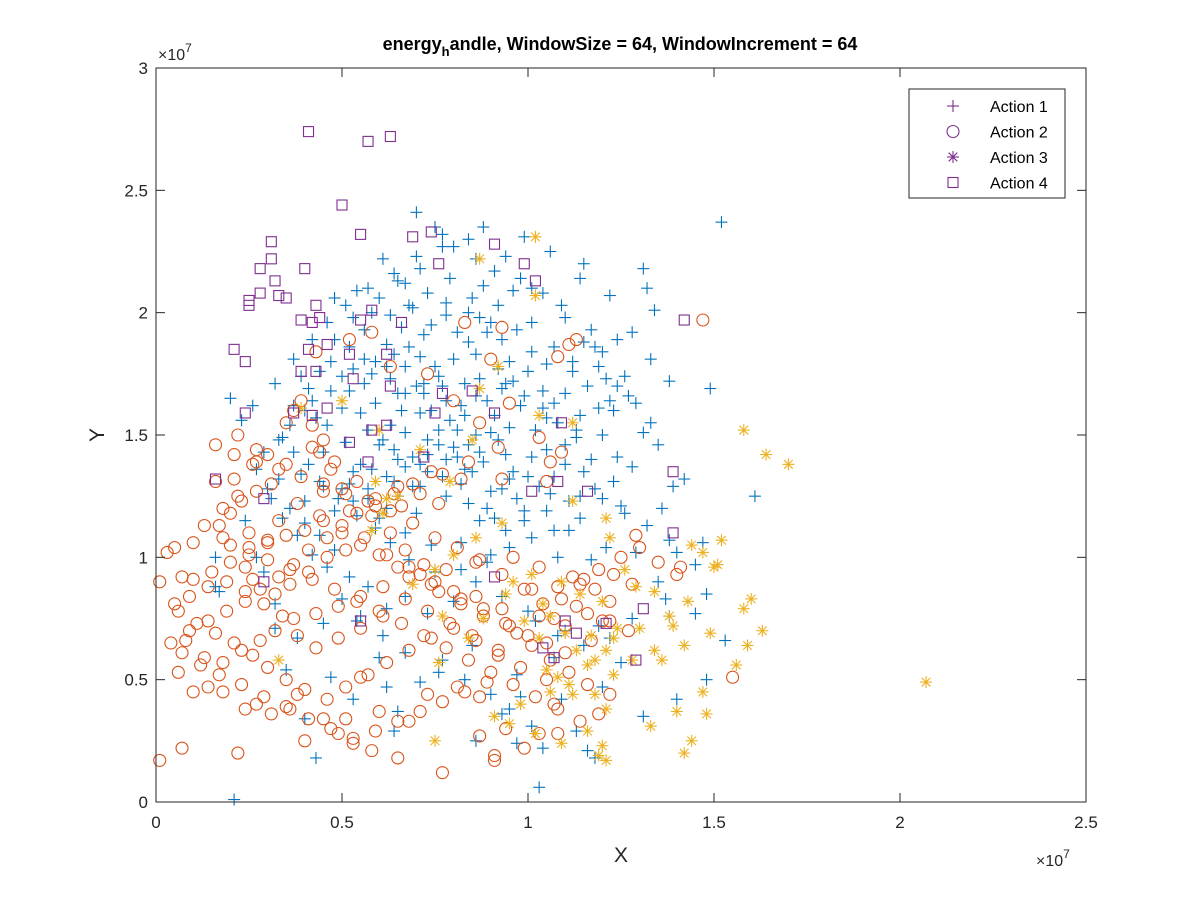 Image resolution: width=1200 pixels, height=900 pixels. I want to click on y-tick-label: 2.5, so click(136, 190).